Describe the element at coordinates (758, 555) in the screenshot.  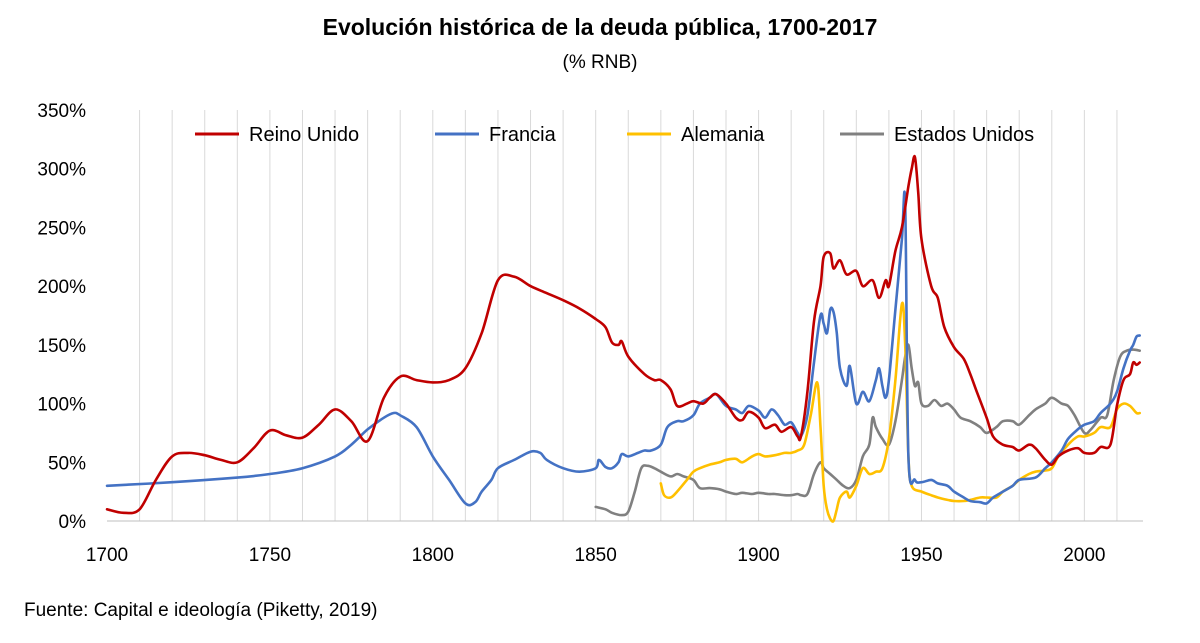
I see `x-tick-label: 1900` at that location.